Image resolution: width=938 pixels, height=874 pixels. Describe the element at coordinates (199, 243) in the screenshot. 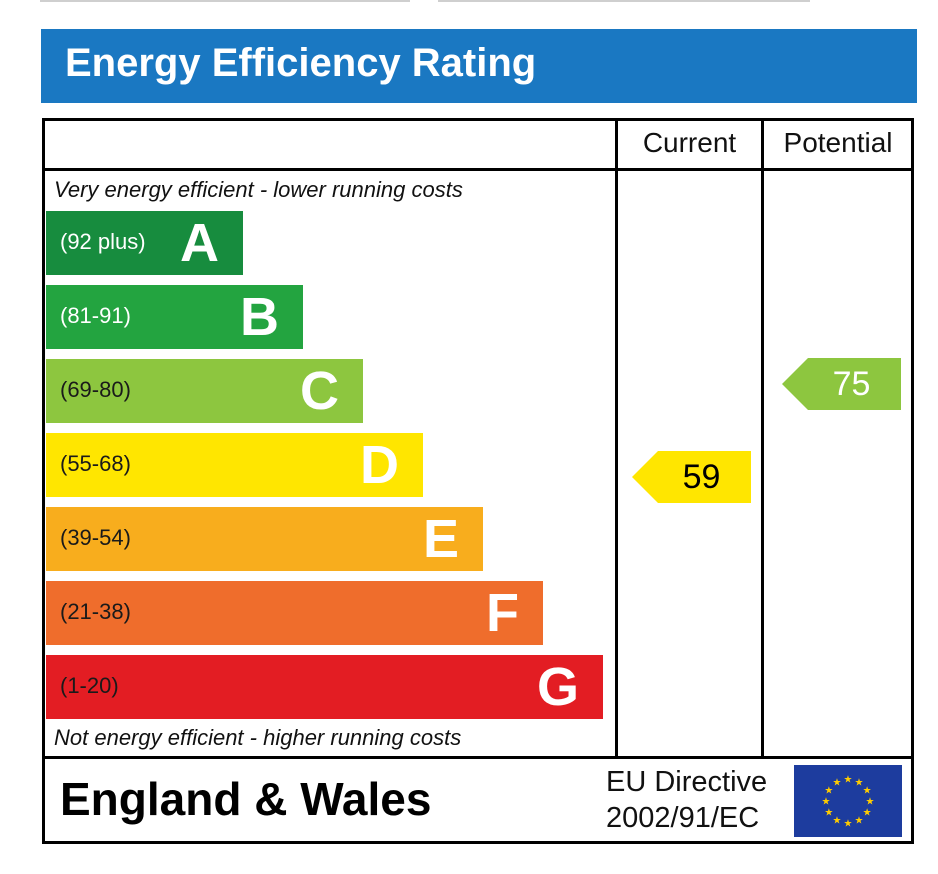

I see `band-letter: A` at that location.